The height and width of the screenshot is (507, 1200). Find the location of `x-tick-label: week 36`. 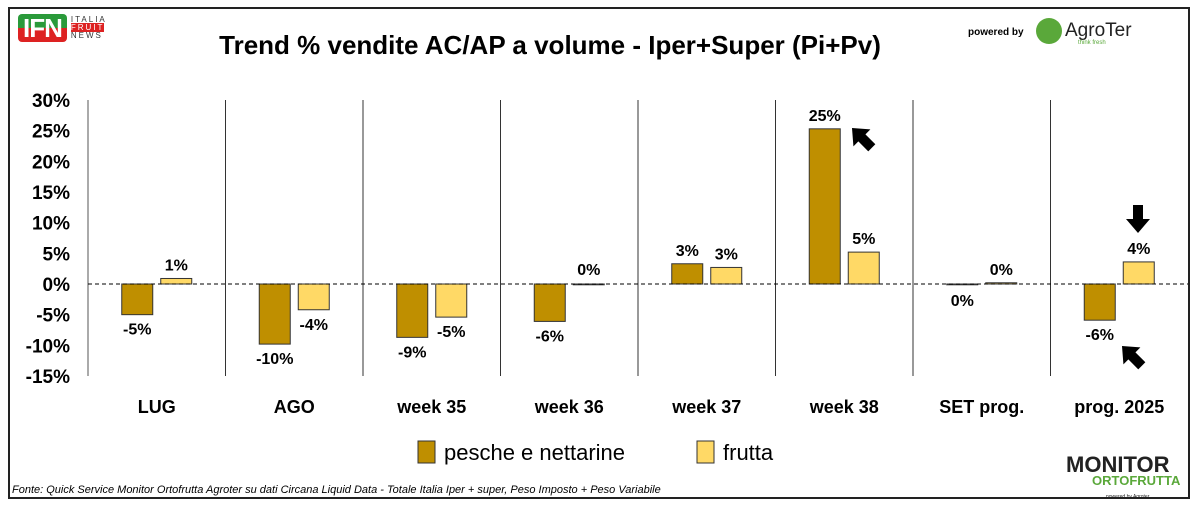

x-tick-label: week 36 is located at coordinates (569, 407).